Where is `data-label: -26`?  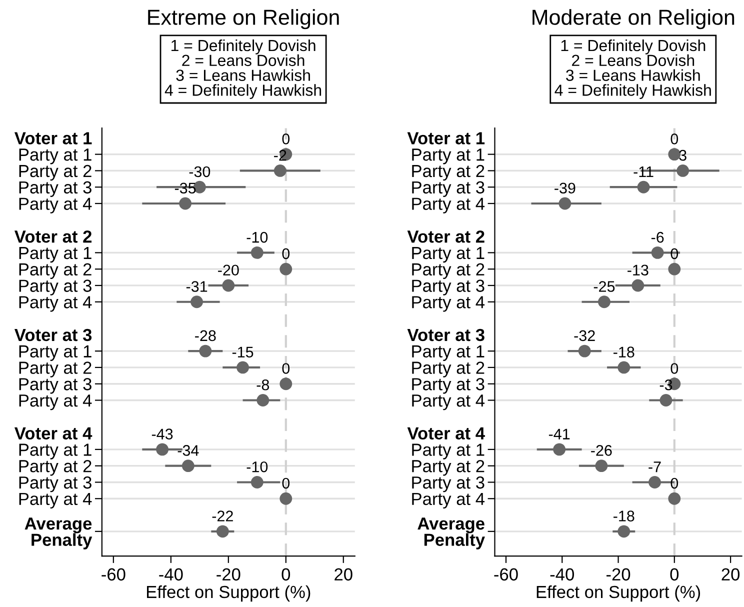
data-label: -26 is located at coordinates (601, 450).